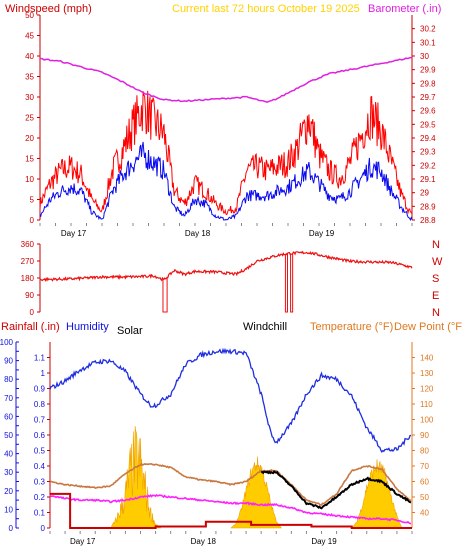 The width and height of the screenshot is (462, 554). What do you see at coordinates (40, 404) in the screenshot?
I see `rainfall-tick-label: 0.8` at bounding box center [40, 404].